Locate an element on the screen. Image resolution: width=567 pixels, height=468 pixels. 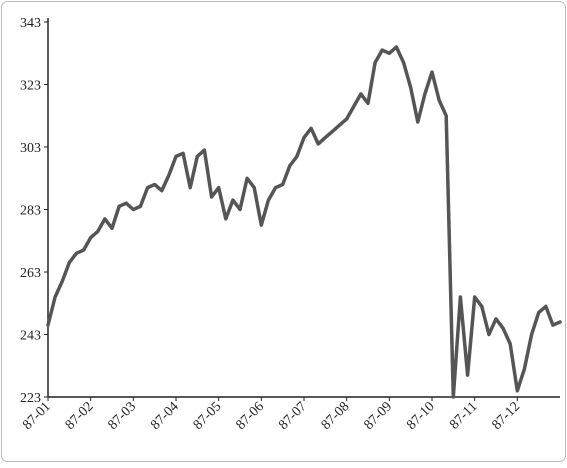
y-tick-label: 303 is located at coordinates (30, 148).